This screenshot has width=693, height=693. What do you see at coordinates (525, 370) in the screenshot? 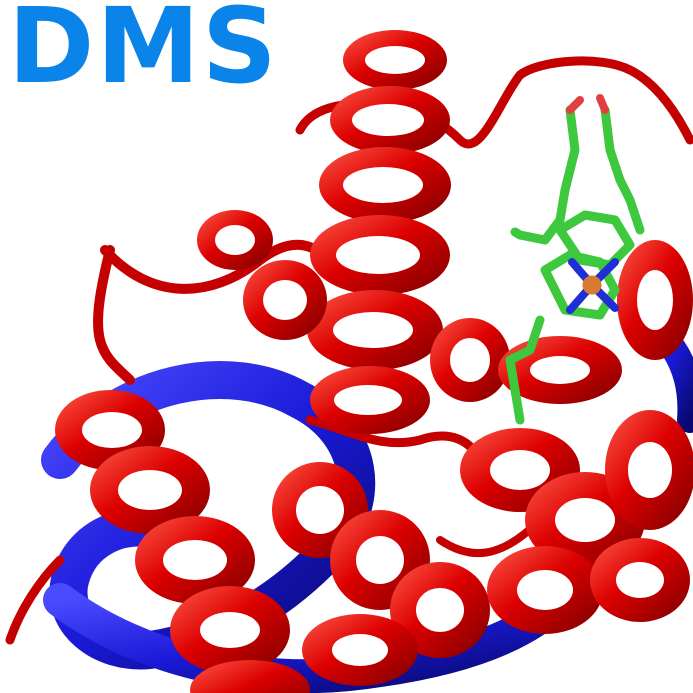
I see `heme-side-lower` at bounding box center [525, 370].